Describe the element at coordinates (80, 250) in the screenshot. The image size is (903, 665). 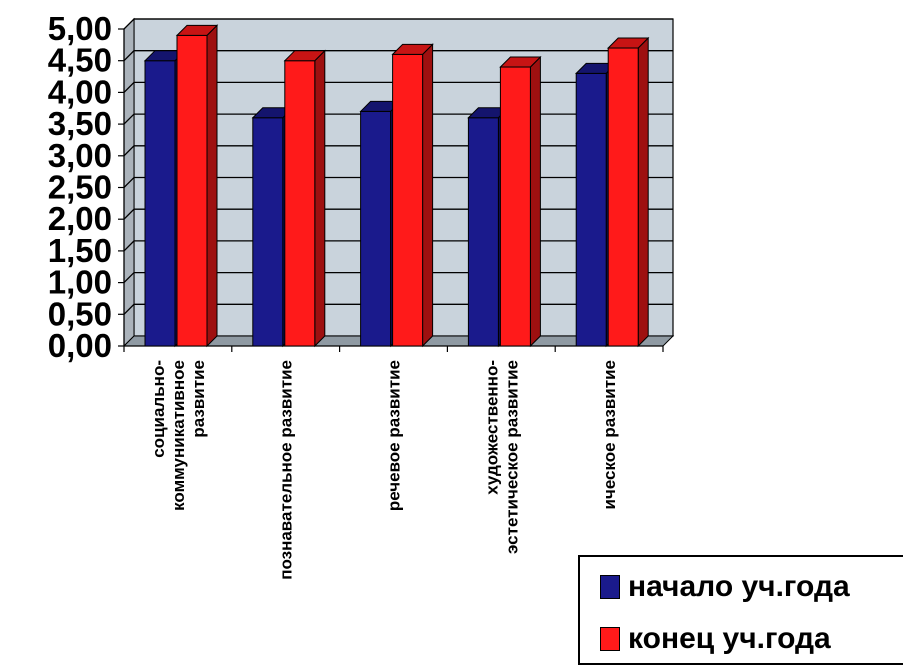
I see `y-tick-label: 1,50` at that location.